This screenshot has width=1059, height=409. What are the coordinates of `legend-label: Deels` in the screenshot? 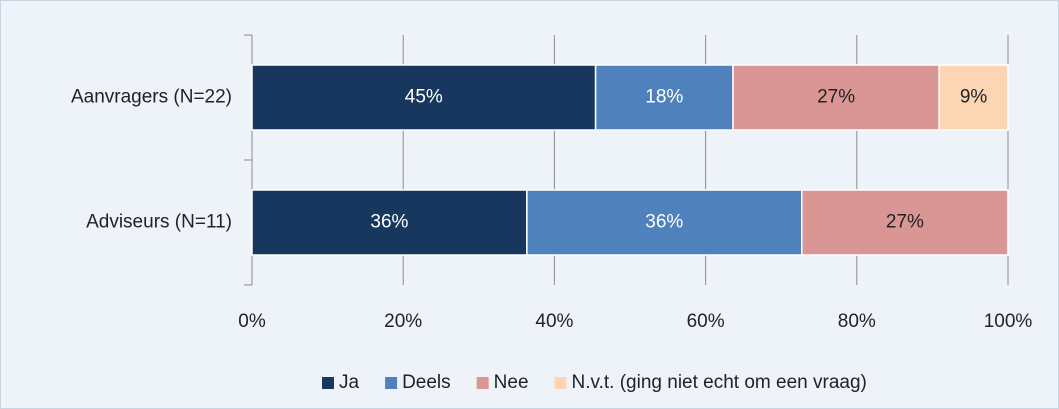 It's located at (426, 382).